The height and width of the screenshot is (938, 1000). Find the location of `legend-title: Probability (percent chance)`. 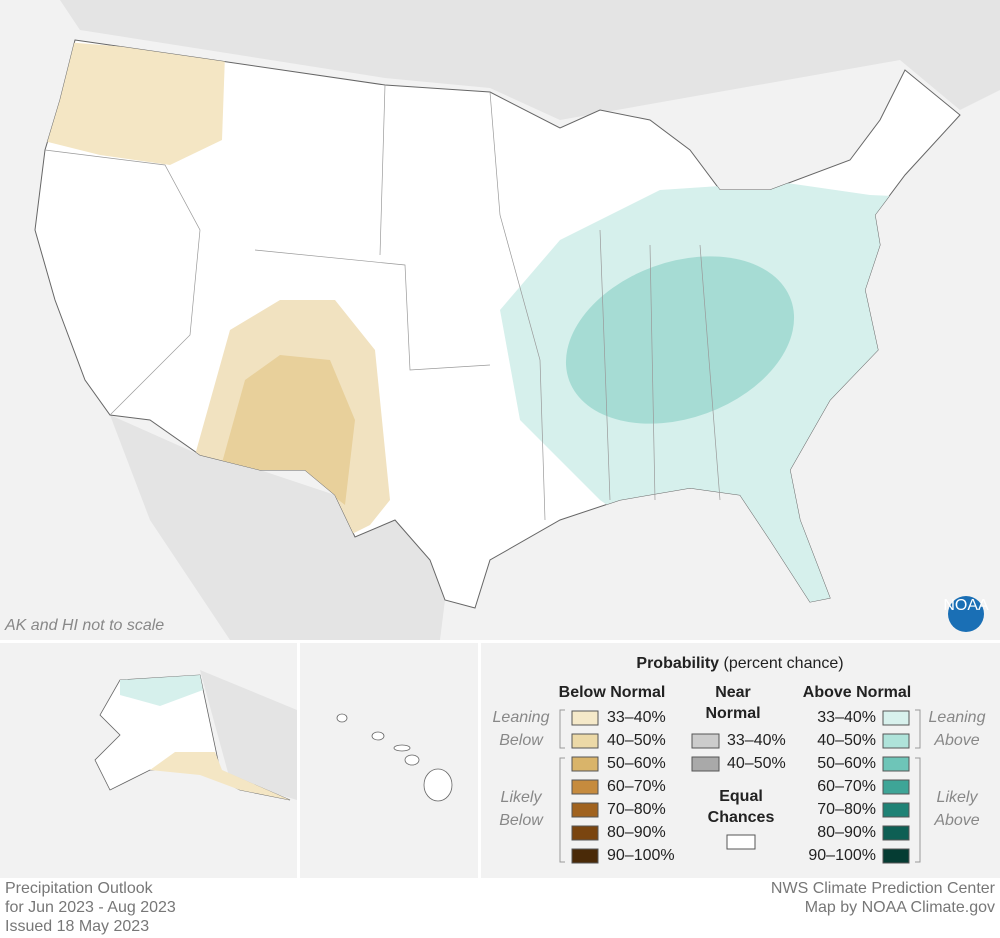

legend-title: Probability (percent chance) is located at coordinates (739, 663).